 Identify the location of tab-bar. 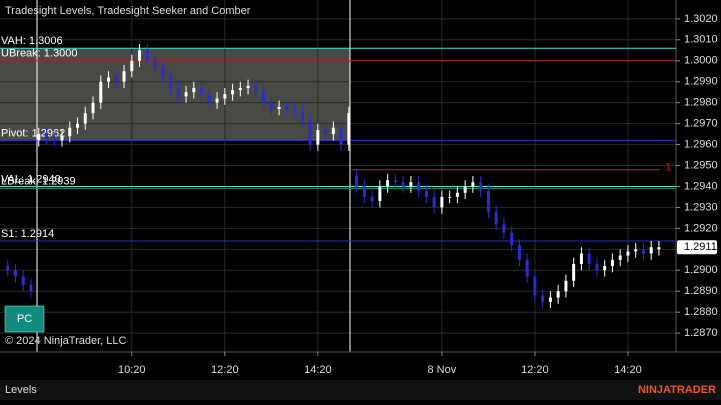
(360, 390).